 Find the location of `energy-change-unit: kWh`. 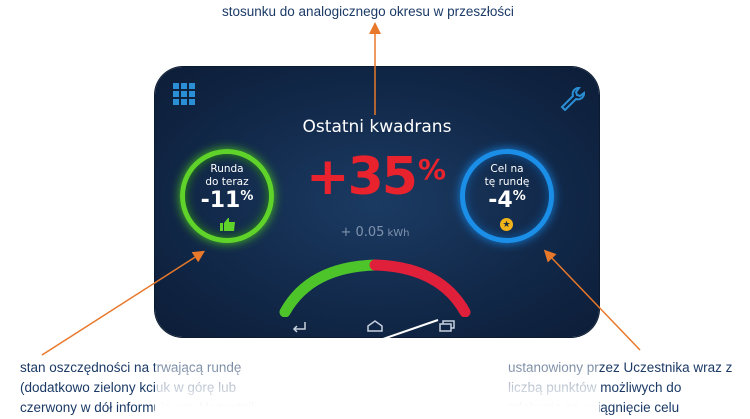

energy-change-unit: kWh is located at coordinates (398, 233).